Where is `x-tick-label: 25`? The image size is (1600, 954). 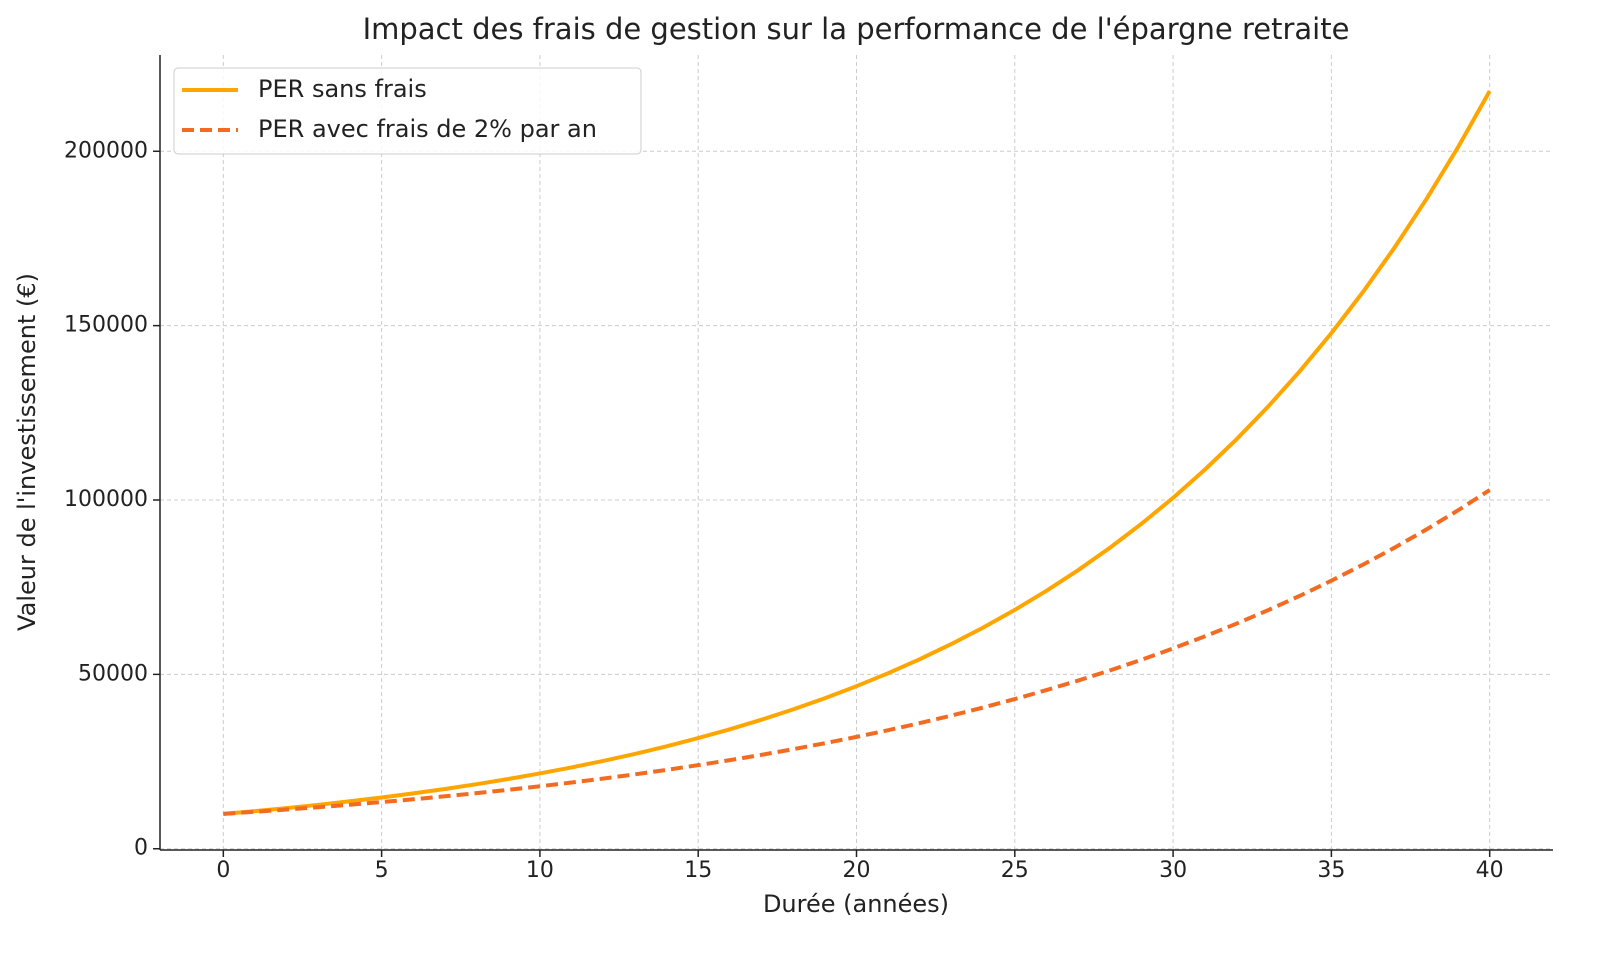
x-tick-label: 25 is located at coordinates (1015, 870).